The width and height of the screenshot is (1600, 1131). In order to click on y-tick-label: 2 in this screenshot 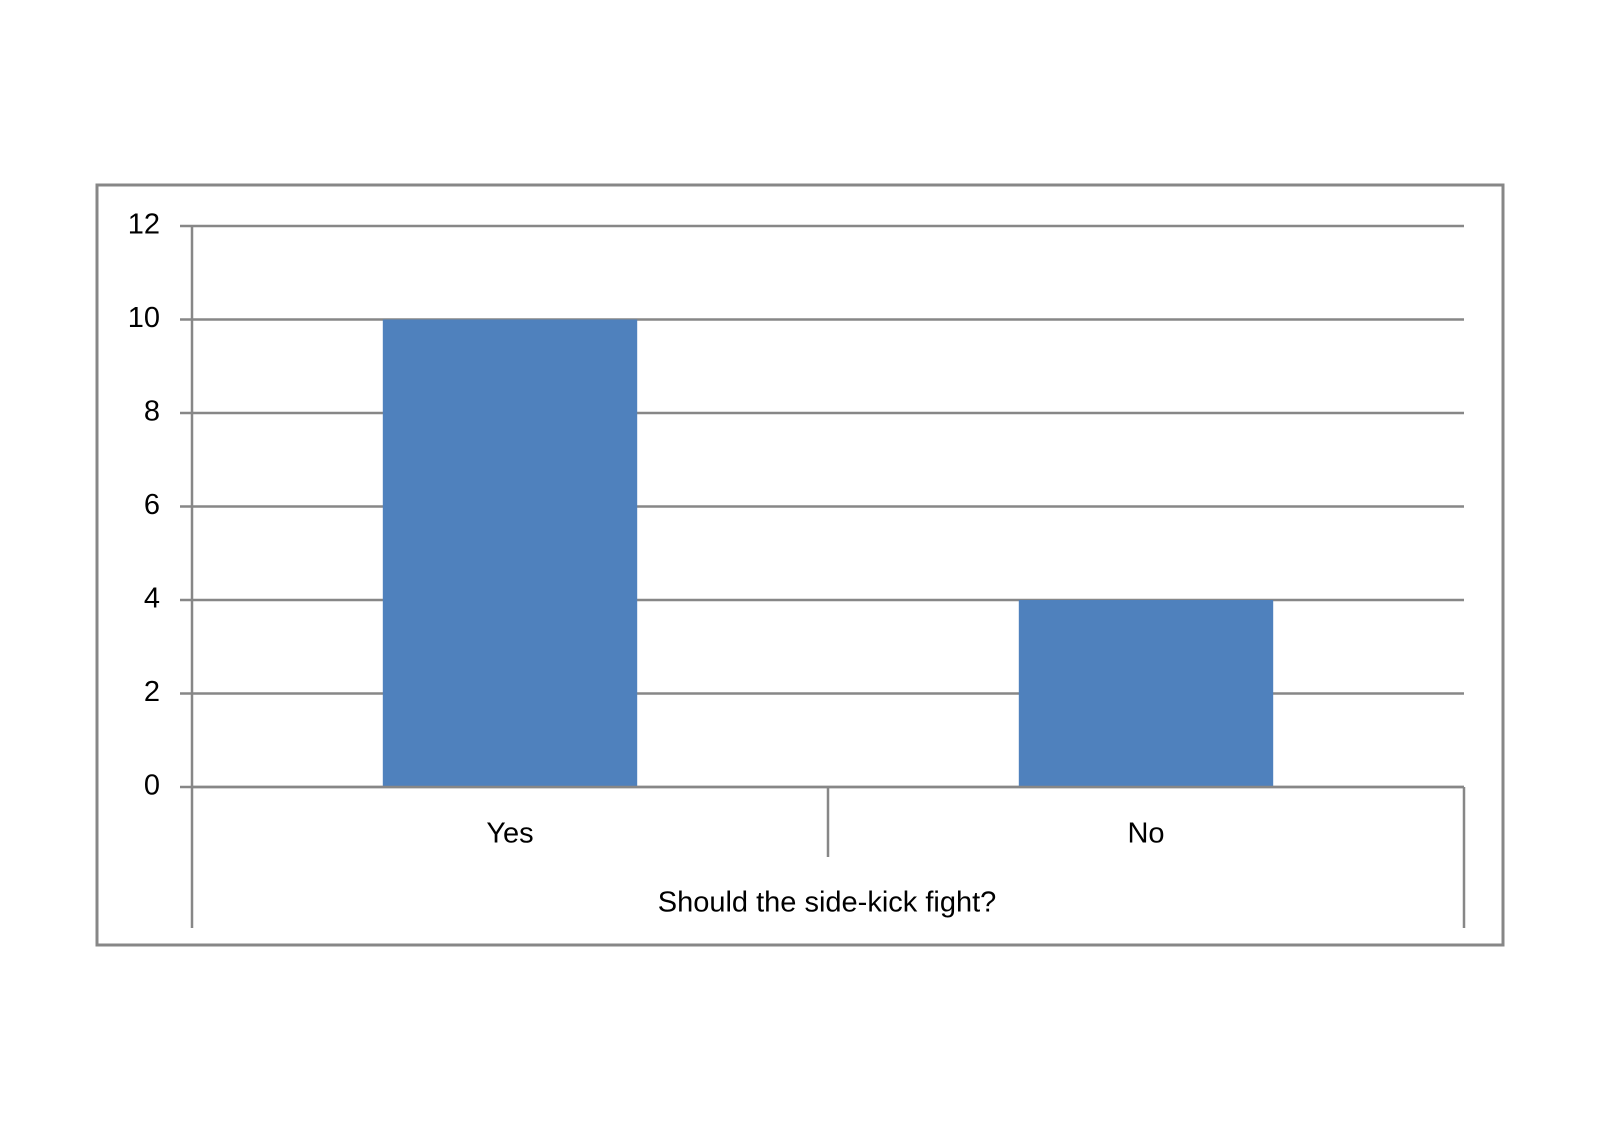, I will do `click(152, 692)`.